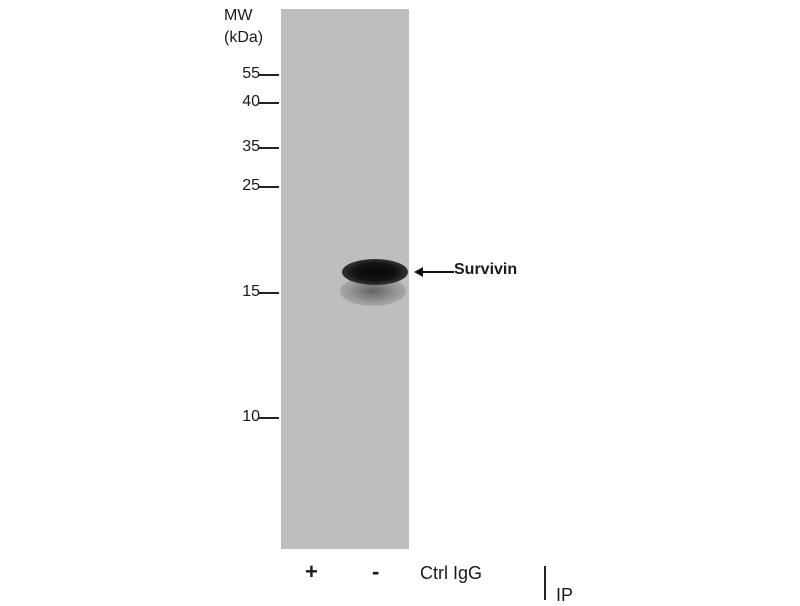 This screenshot has height=606, width=800. What do you see at coordinates (251, 185) in the screenshot?
I see `marker-label-25: 25` at bounding box center [251, 185].